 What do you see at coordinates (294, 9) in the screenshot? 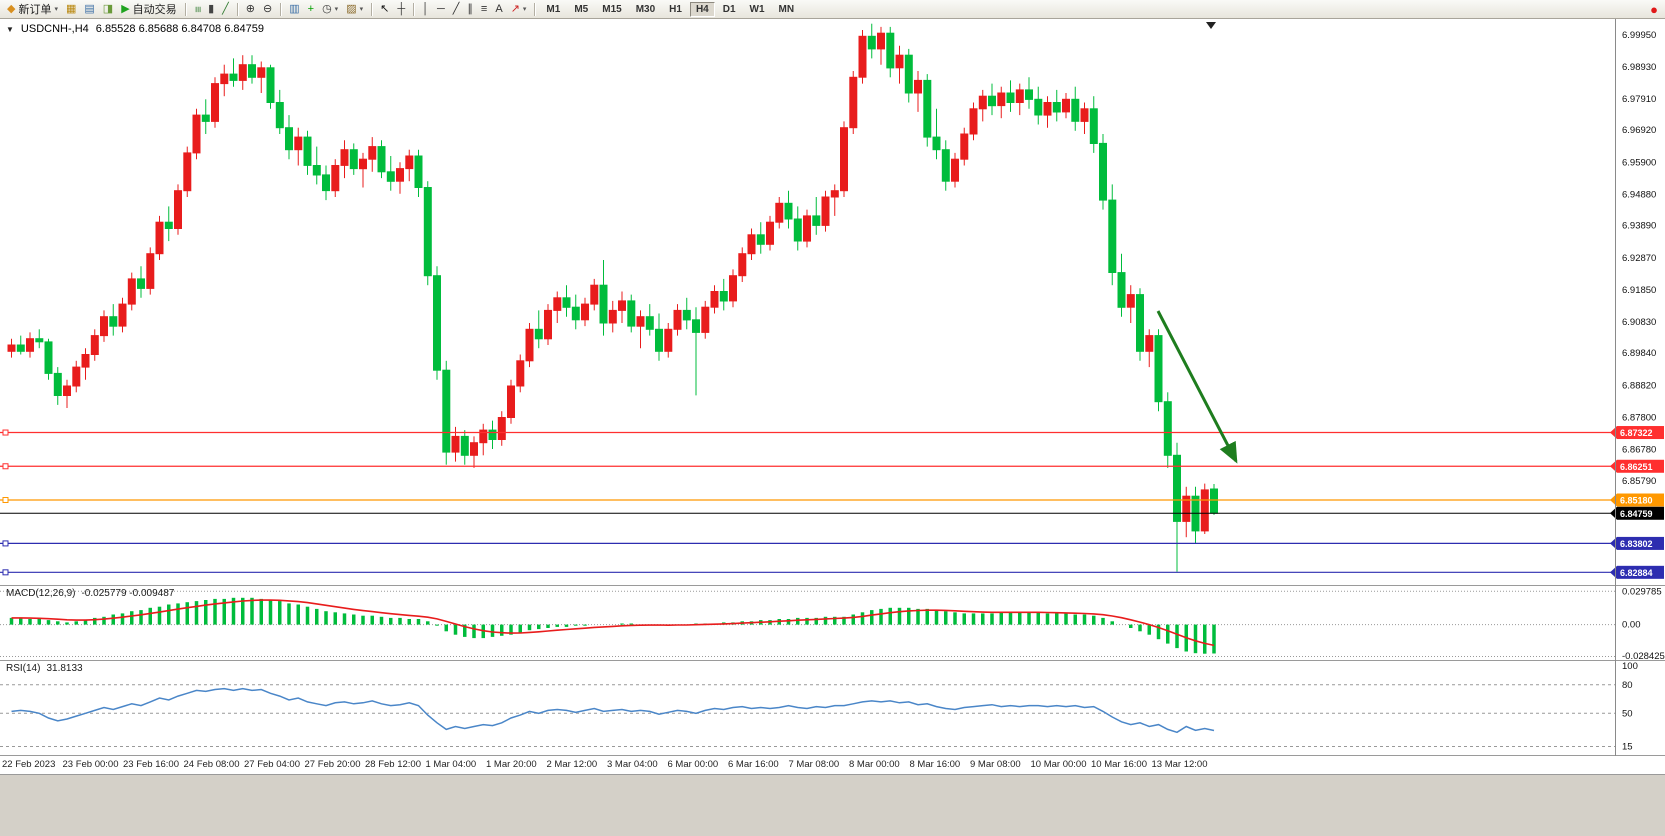
I see `tile-windows-button: ▥` at bounding box center [294, 9].